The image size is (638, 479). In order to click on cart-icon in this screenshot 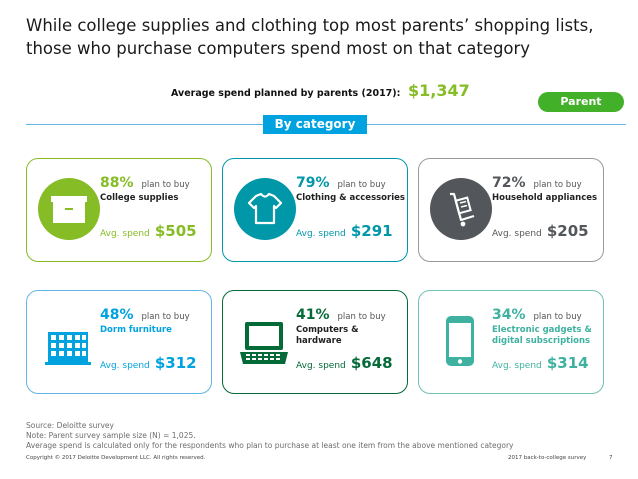, I will do `click(461, 209)`.